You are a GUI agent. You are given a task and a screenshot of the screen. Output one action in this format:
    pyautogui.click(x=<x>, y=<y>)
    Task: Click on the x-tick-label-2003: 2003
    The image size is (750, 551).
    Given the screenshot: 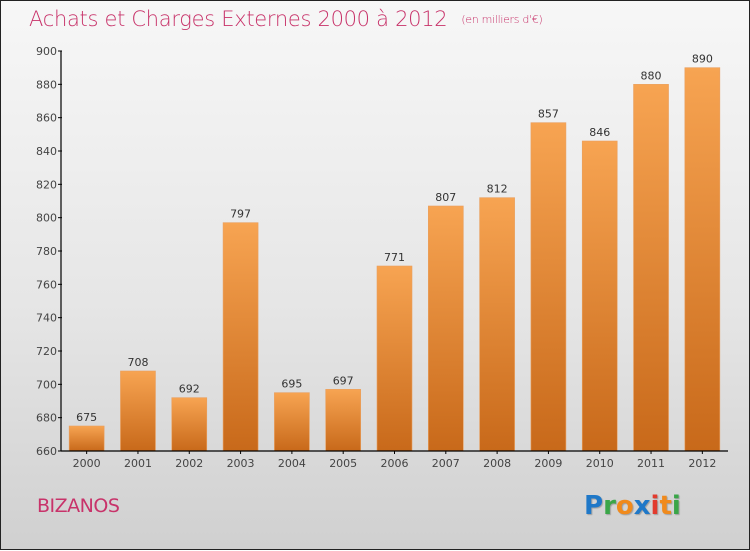 What is the action you would take?
    pyautogui.click(x=241, y=463)
    